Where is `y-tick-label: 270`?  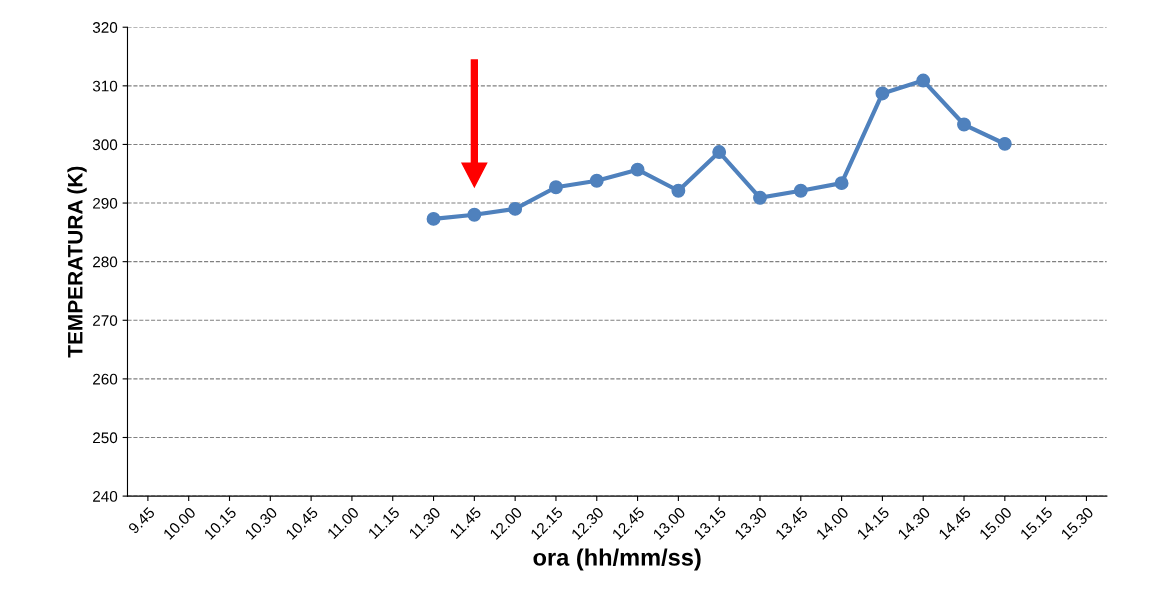
y-tick-label: 270 is located at coordinates (105, 320).